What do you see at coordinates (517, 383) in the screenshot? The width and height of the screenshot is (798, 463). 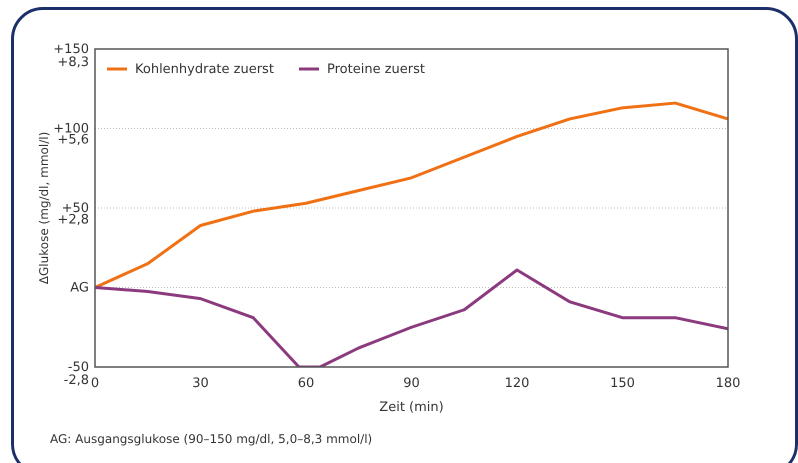 I see `x-tick-label: 120` at bounding box center [517, 383].